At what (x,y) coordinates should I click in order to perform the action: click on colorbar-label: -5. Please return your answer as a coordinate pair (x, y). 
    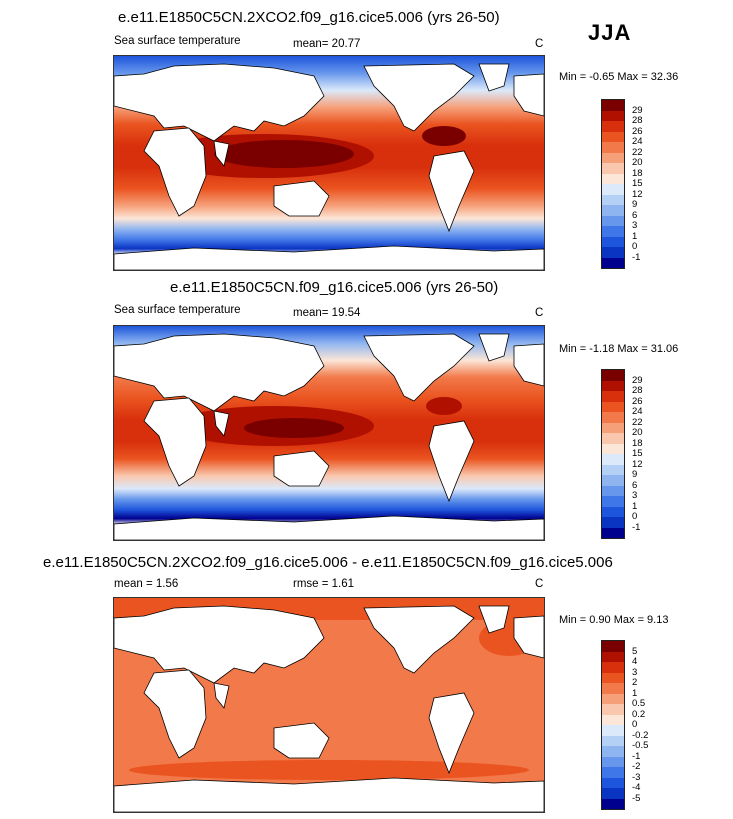
    Looking at the image, I should click on (636, 798).